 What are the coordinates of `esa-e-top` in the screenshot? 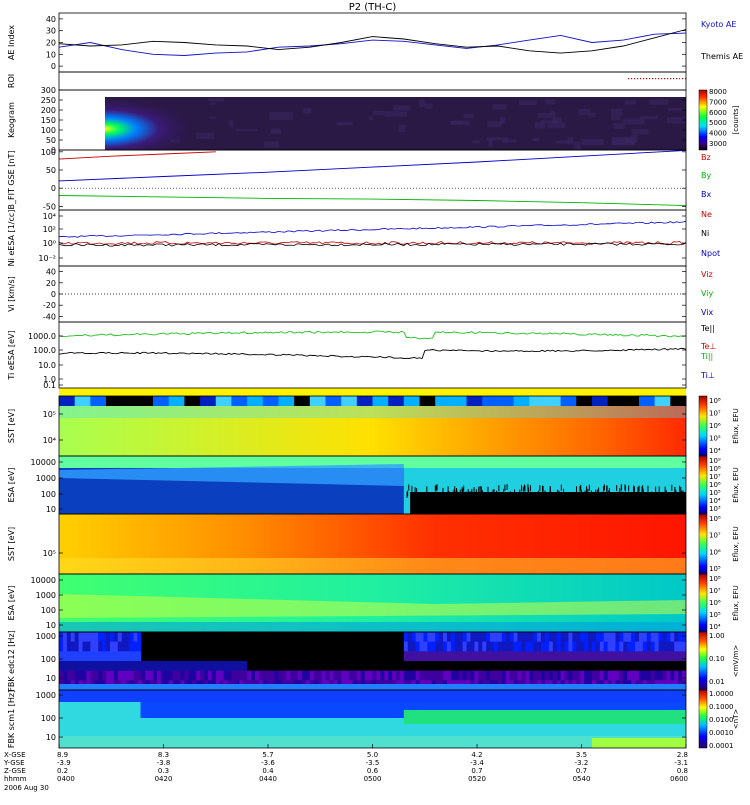 It's located at (372, 462).